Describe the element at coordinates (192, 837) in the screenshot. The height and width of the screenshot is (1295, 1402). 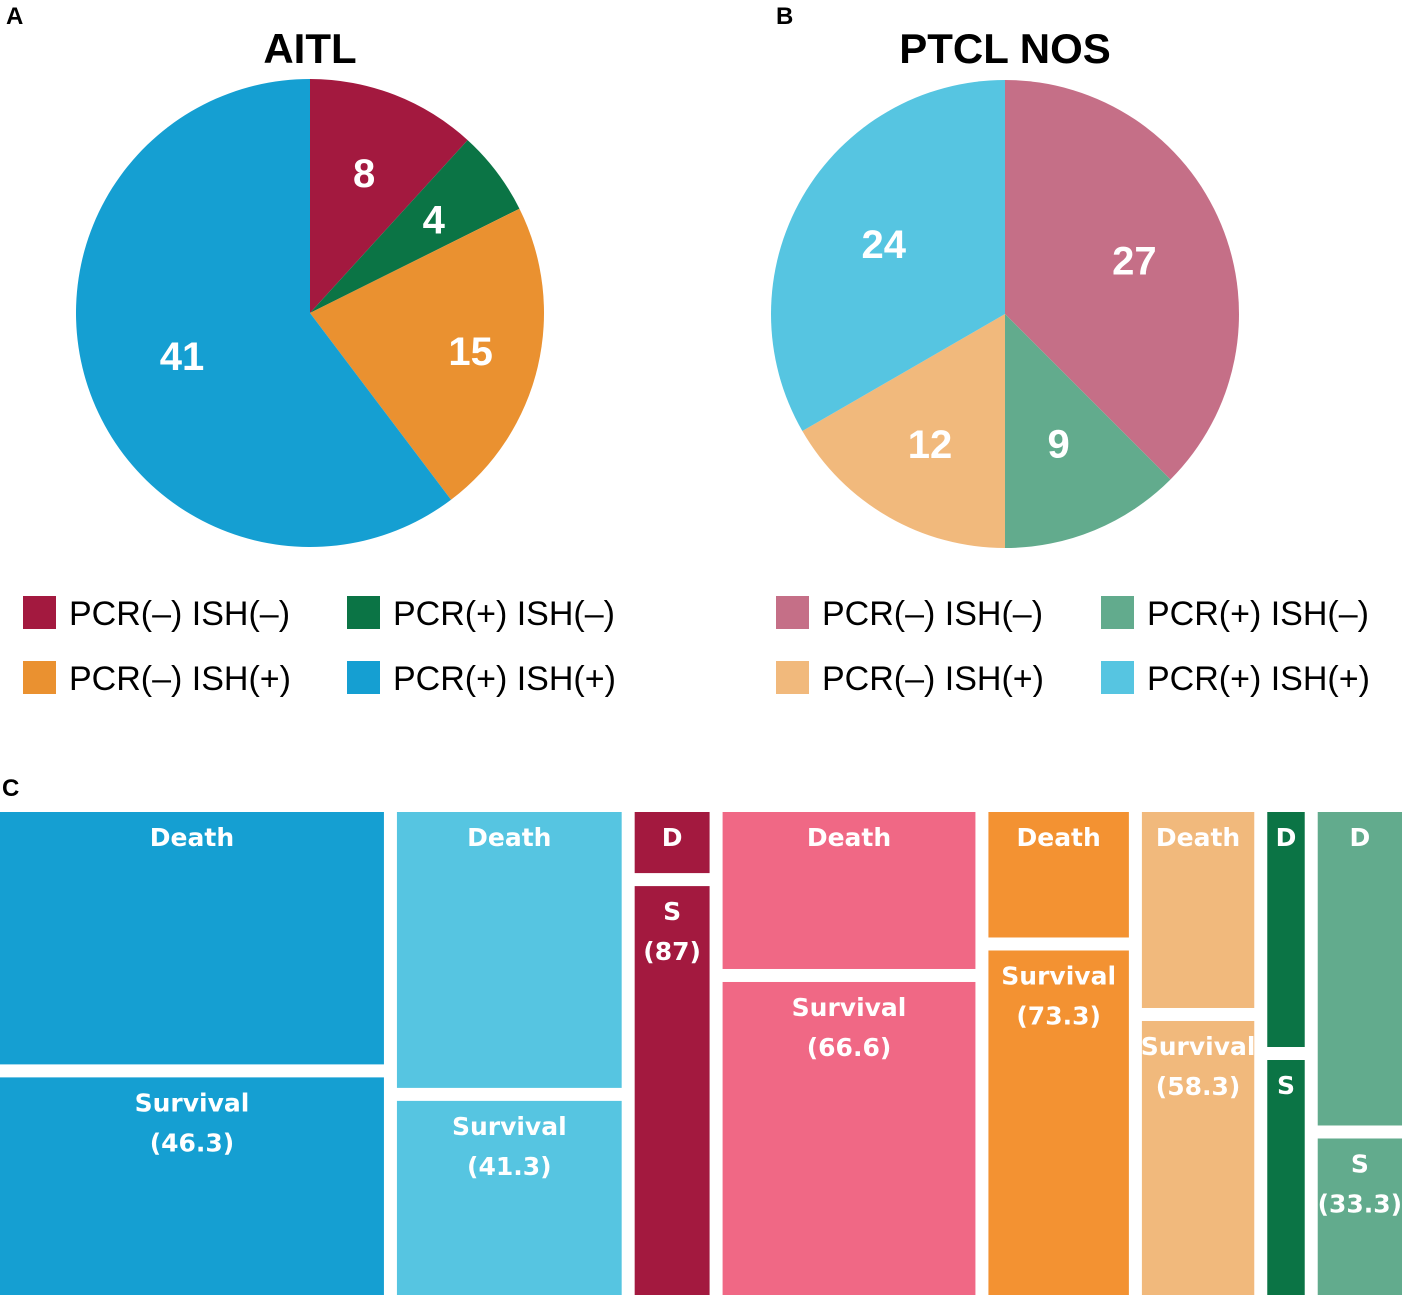
I see `treemap-death-label-1: Death` at that location.